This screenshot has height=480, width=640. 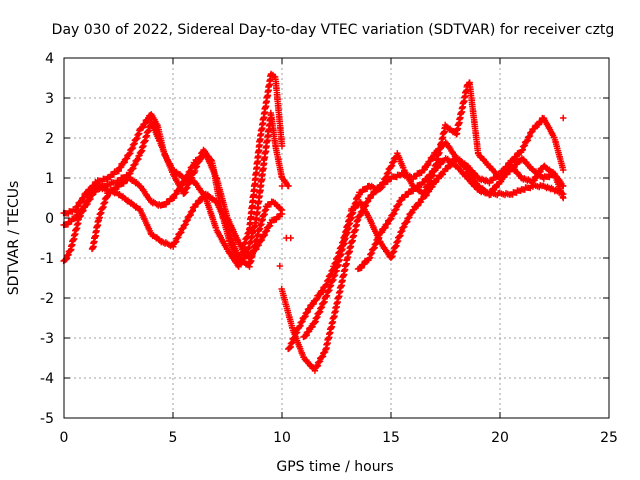 I want to click on y-tick-label: 3, so click(x=49, y=99).